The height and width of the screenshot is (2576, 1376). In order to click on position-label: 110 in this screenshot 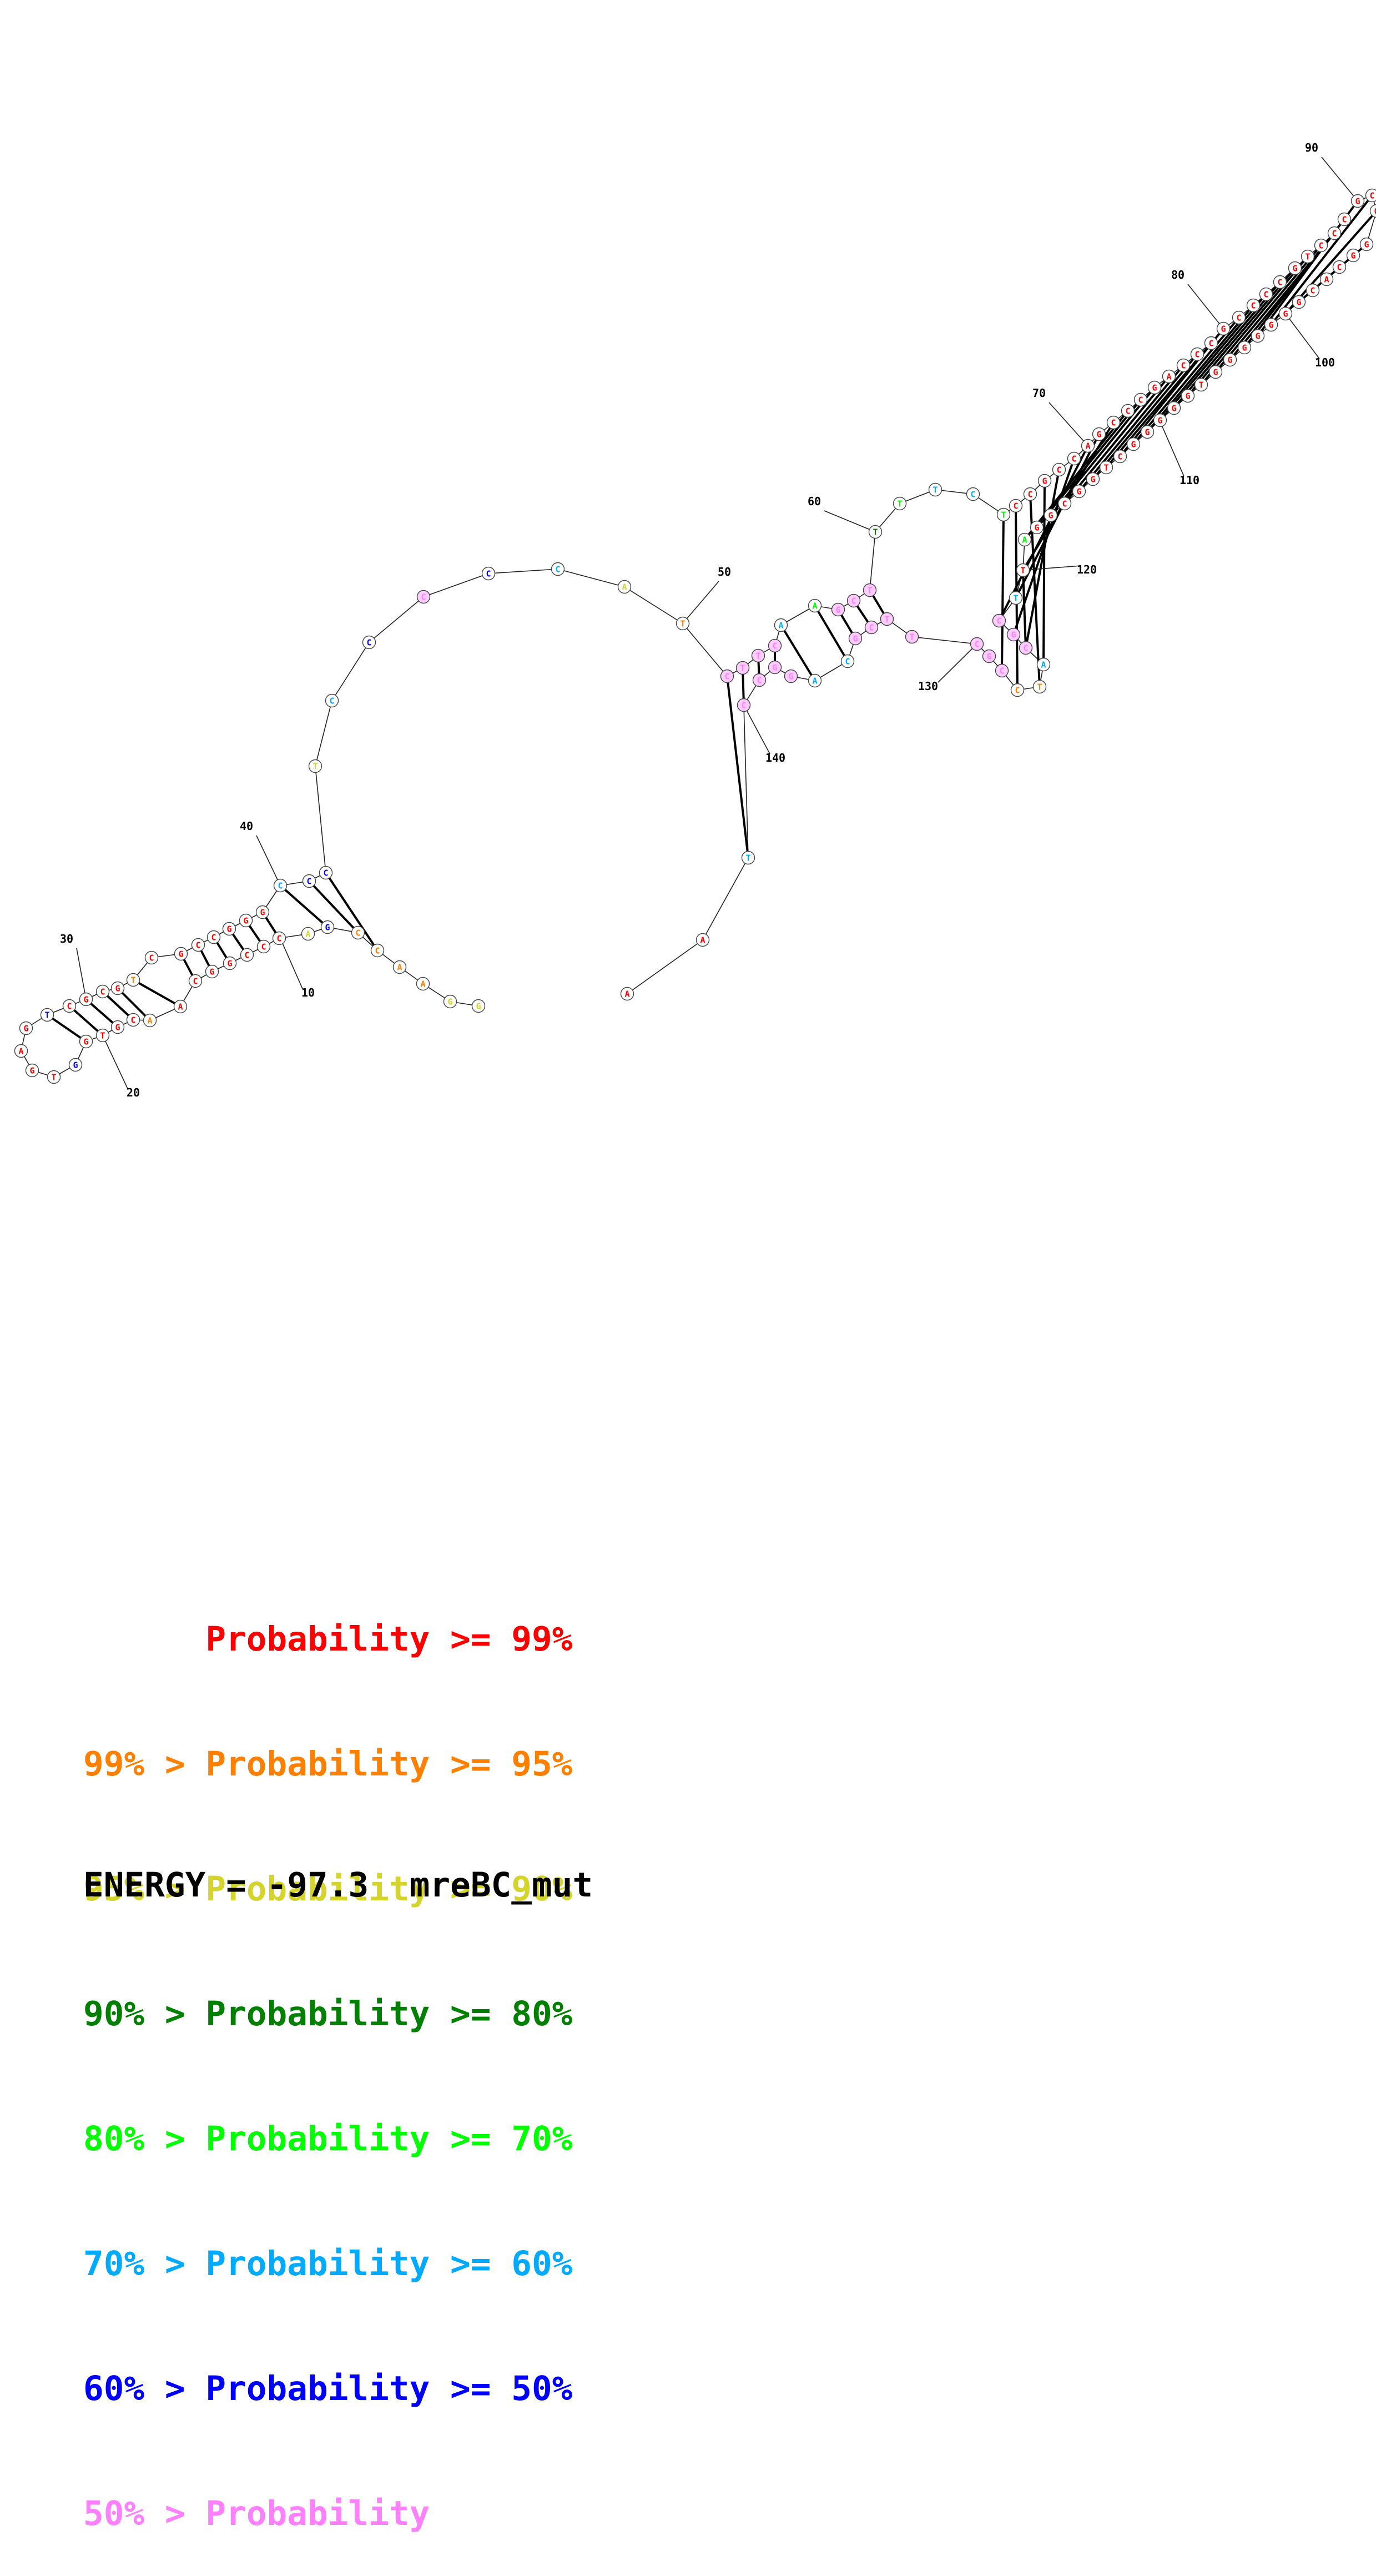, I will do `click(1189, 480)`.